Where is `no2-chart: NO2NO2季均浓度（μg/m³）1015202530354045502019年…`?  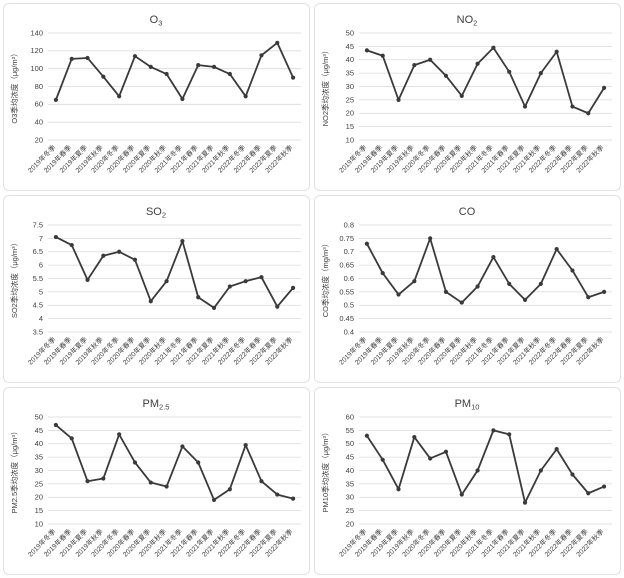 no2-chart: NO2NO2季均浓度（μg/m³）1015202530354045502019年… is located at coordinates (466, 94).